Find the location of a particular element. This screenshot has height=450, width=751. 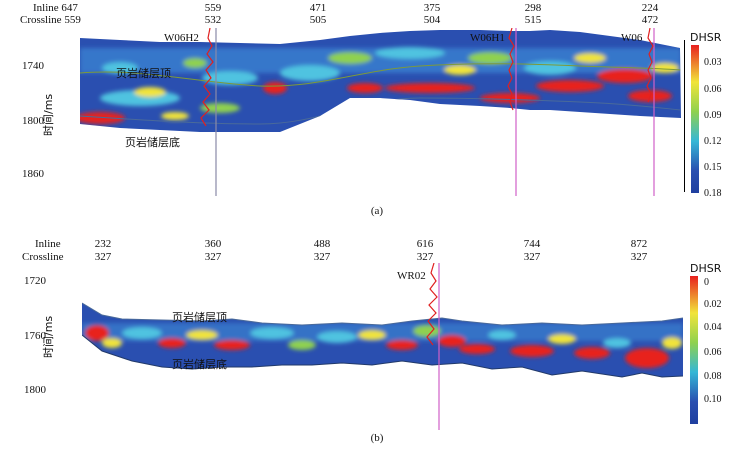

inline-first-value: 647 is located at coordinates (69, 8).